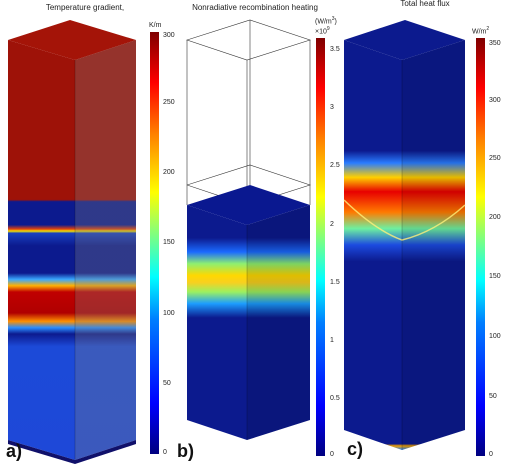 The height and width of the screenshot is (468, 510). Describe the element at coordinates (355, 449) in the screenshot. I see `panel-label: c)` at that location.